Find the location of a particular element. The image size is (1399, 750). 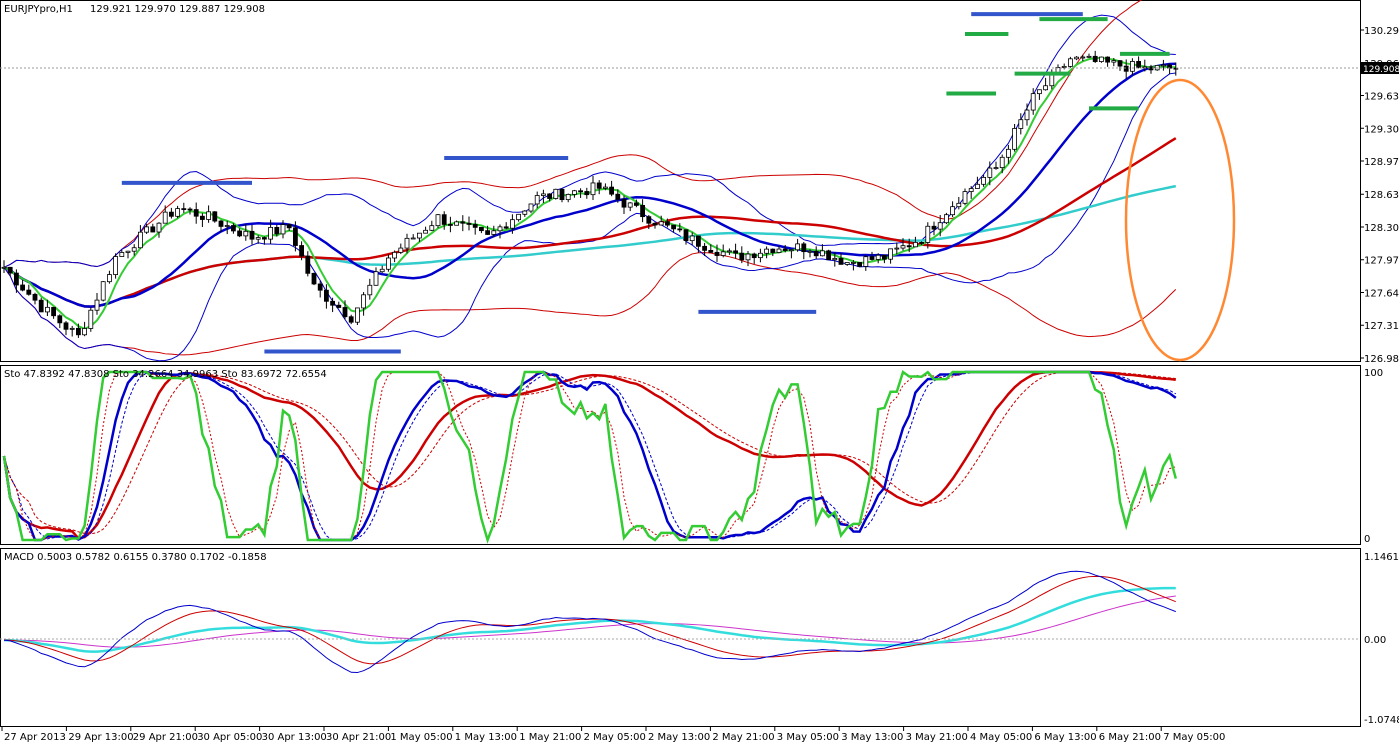

bollinger-lower-outer is located at coordinates (590, 304).